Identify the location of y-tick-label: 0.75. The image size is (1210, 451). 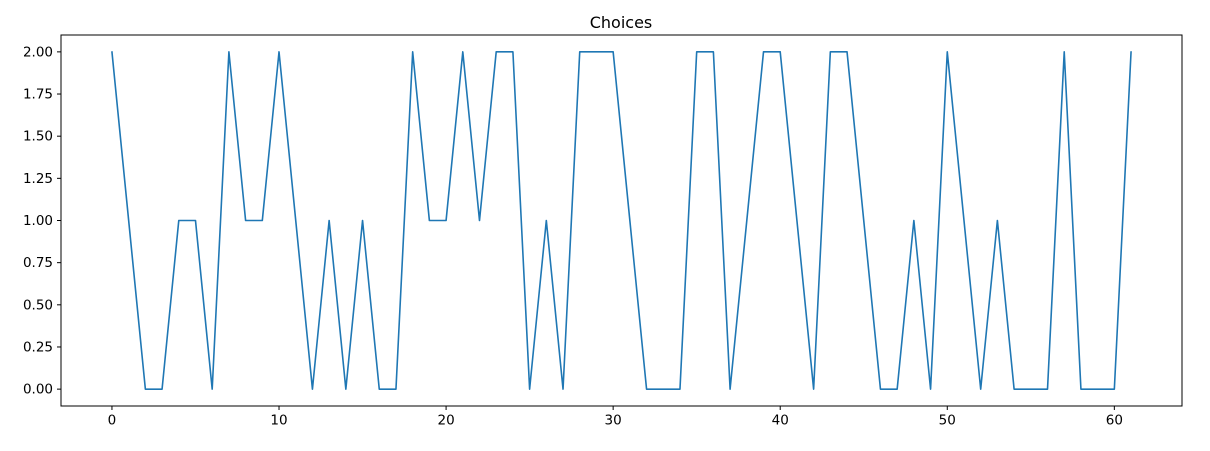
(38, 263).